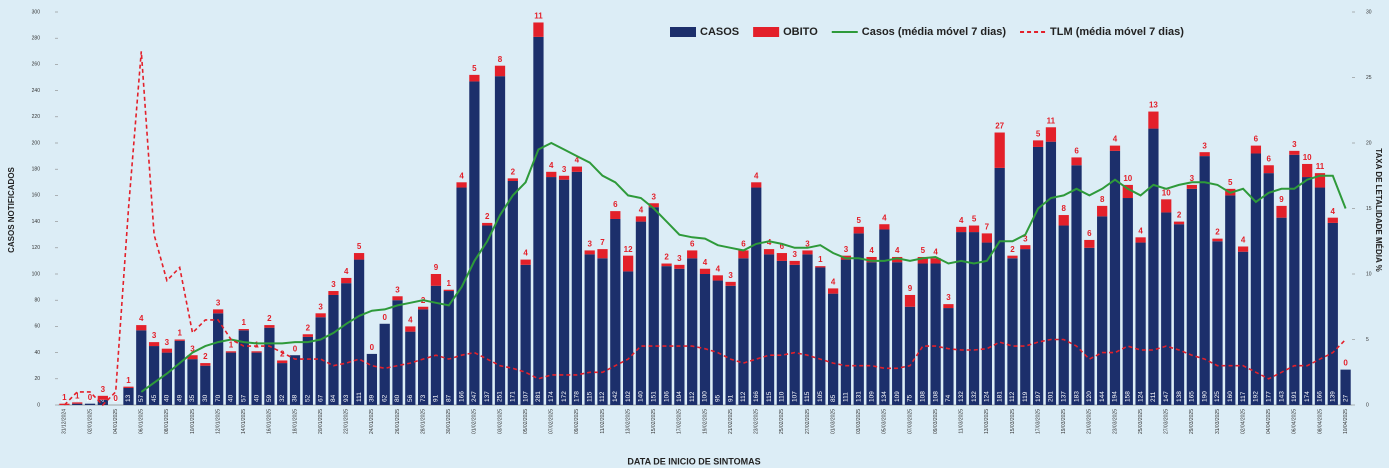 This screenshot has height=468, width=1389. I want to click on bar-value-label: 139, so click(1333, 396).